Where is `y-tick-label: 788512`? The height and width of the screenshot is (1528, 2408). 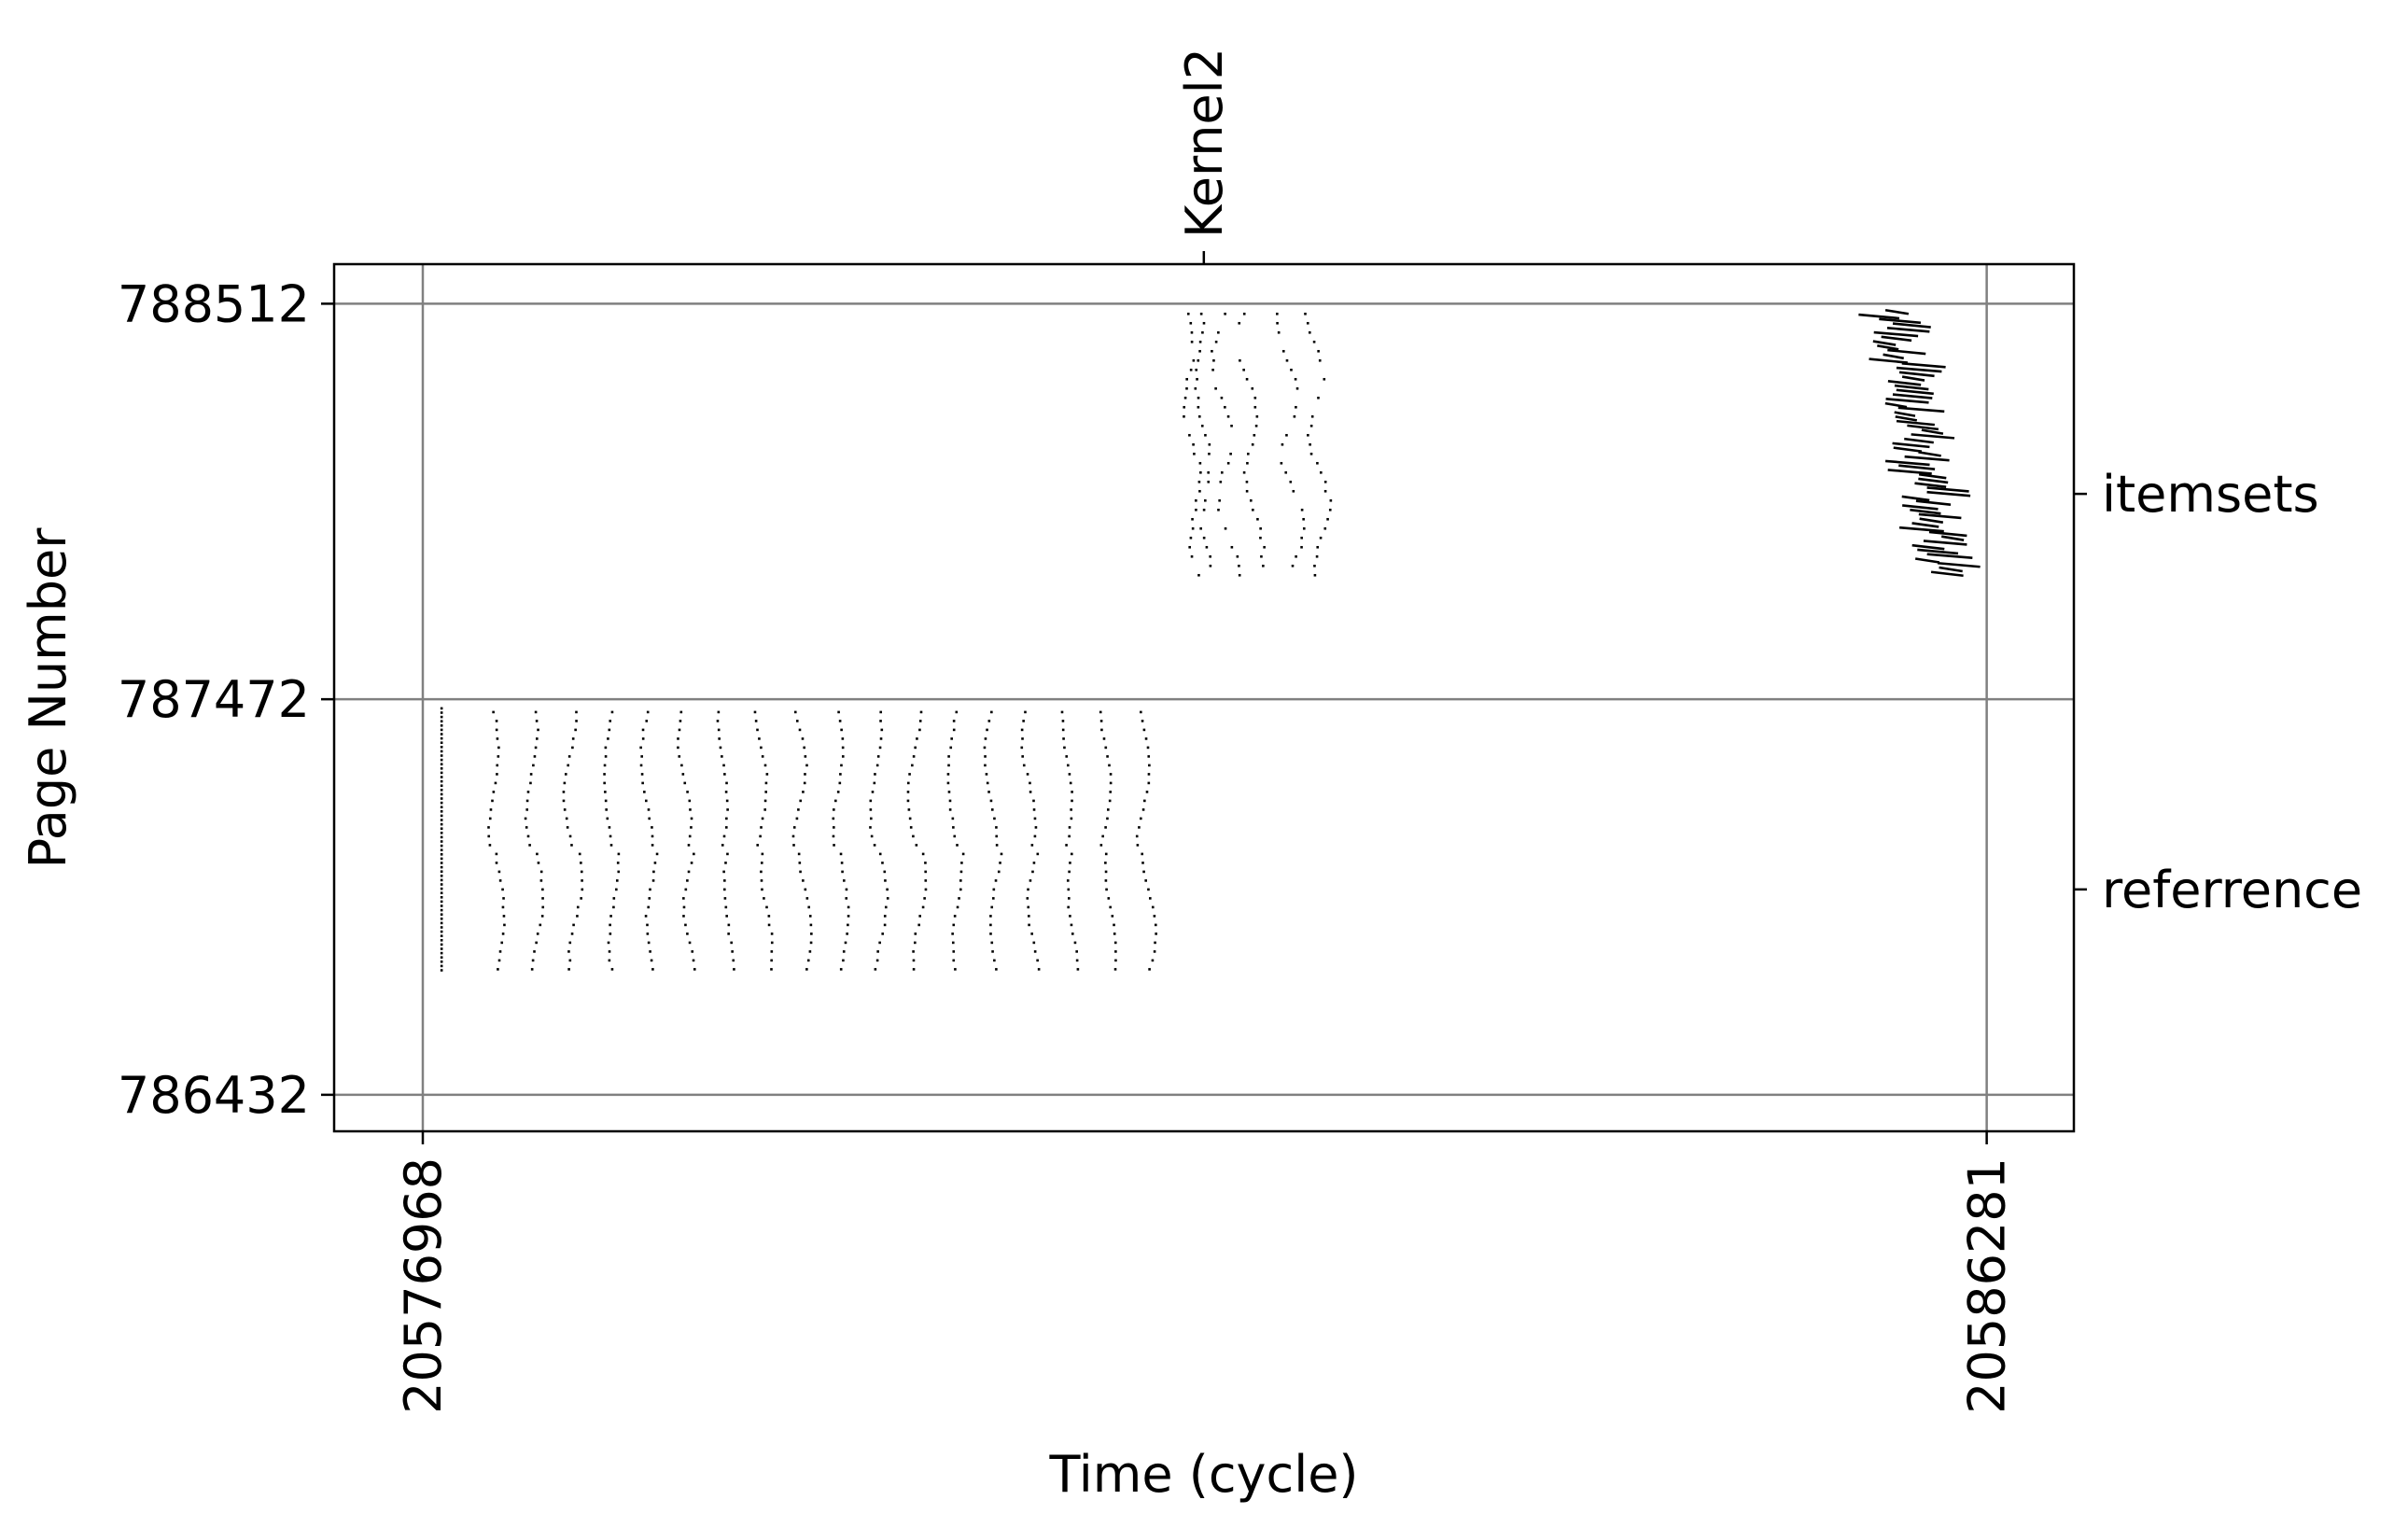 y-tick-label: 788512 is located at coordinates (214, 303).